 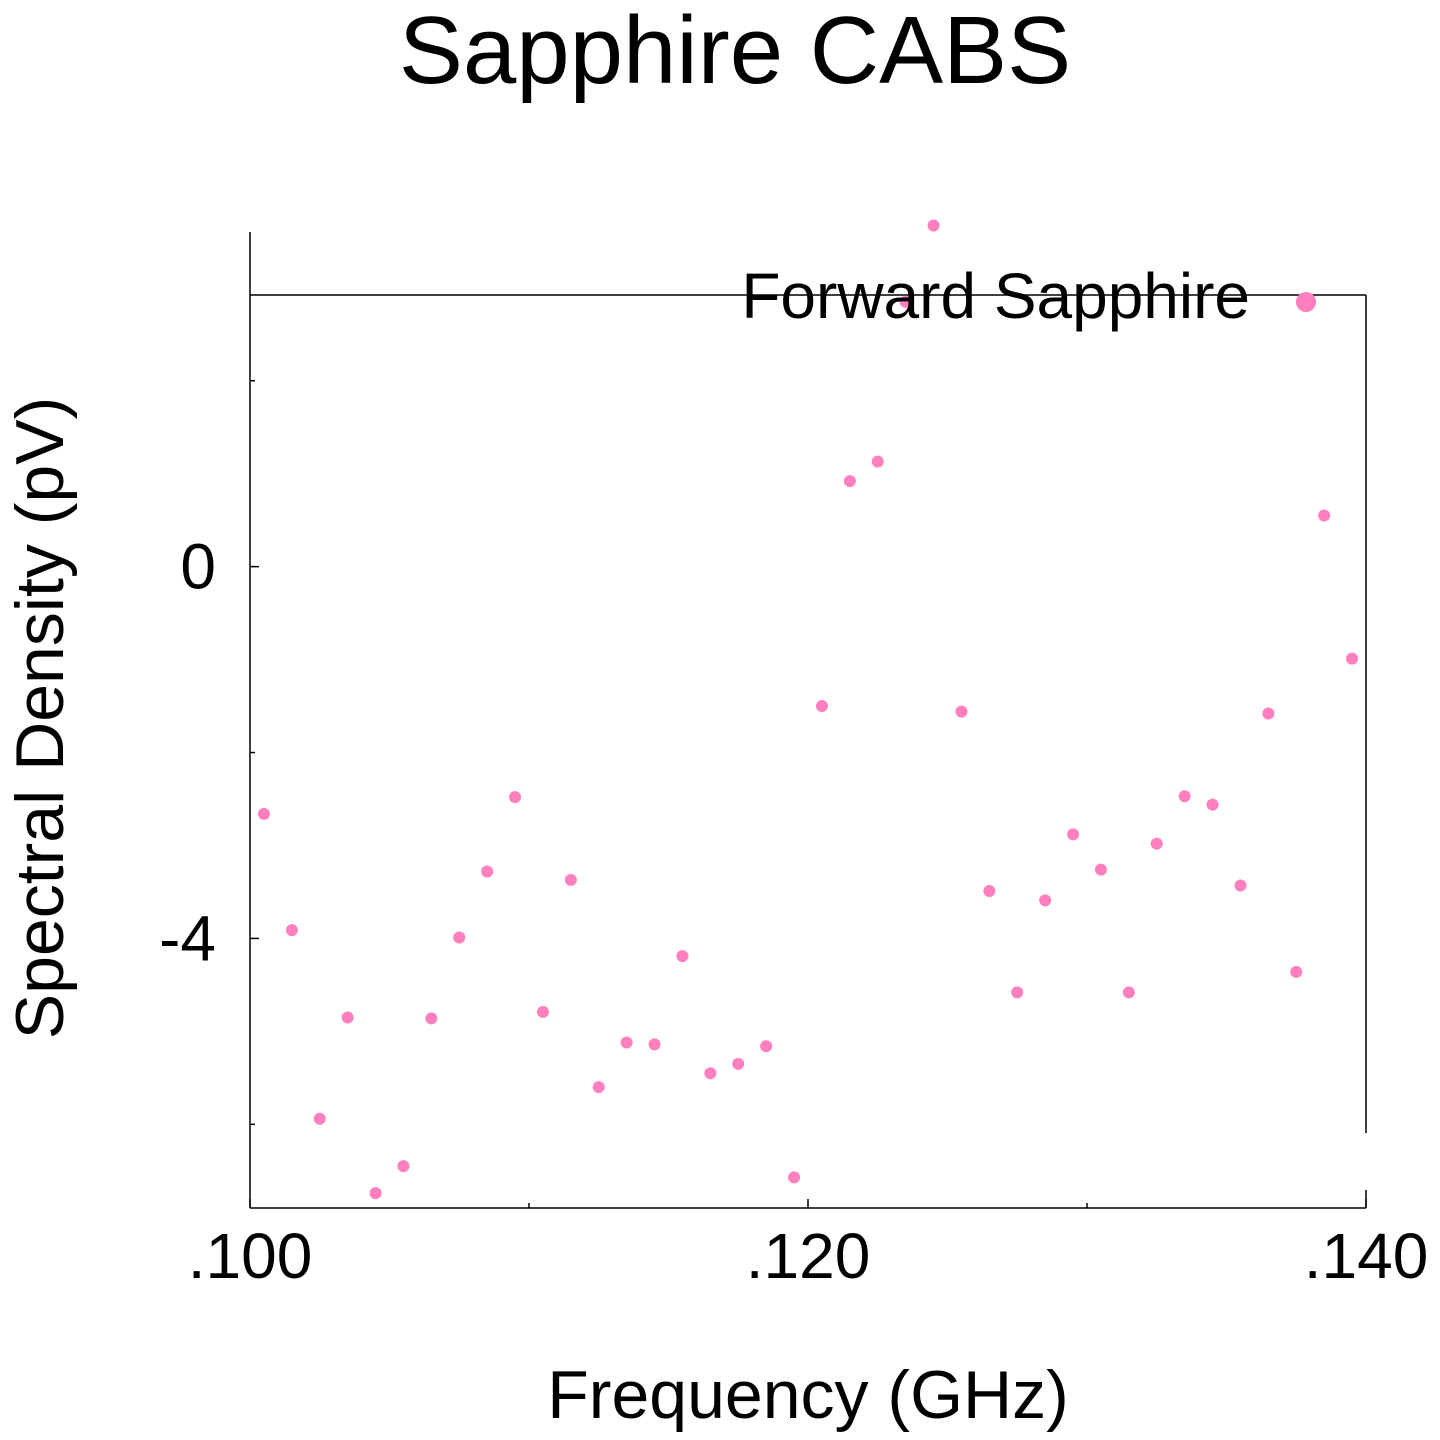 What do you see at coordinates (187, 938) in the screenshot?
I see `y-tick-label: -4` at bounding box center [187, 938].